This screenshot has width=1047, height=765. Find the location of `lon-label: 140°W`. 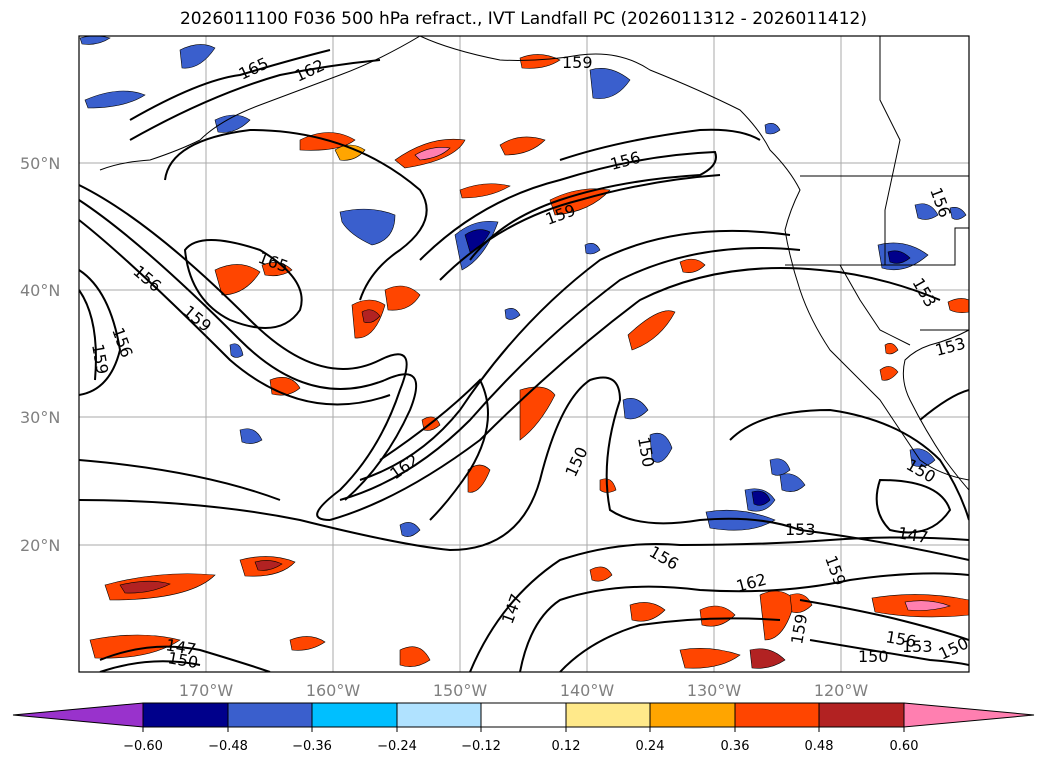

lon-label: 140°W is located at coordinates (587, 690).